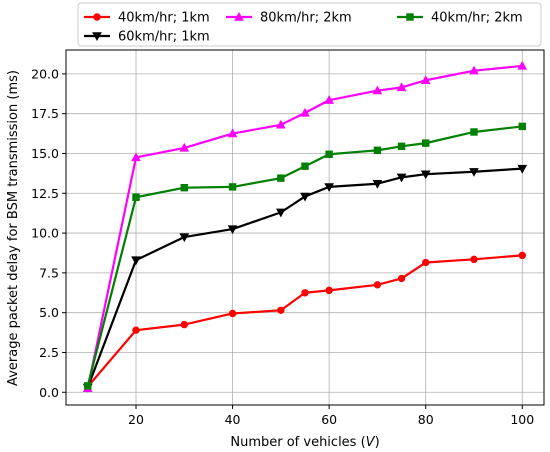 The width and height of the screenshot is (550, 452). What do you see at coordinates (164, 18) in the screenshot?
I see `legend-label: 40km/hr; 1km` at bounding box center [164, 18].